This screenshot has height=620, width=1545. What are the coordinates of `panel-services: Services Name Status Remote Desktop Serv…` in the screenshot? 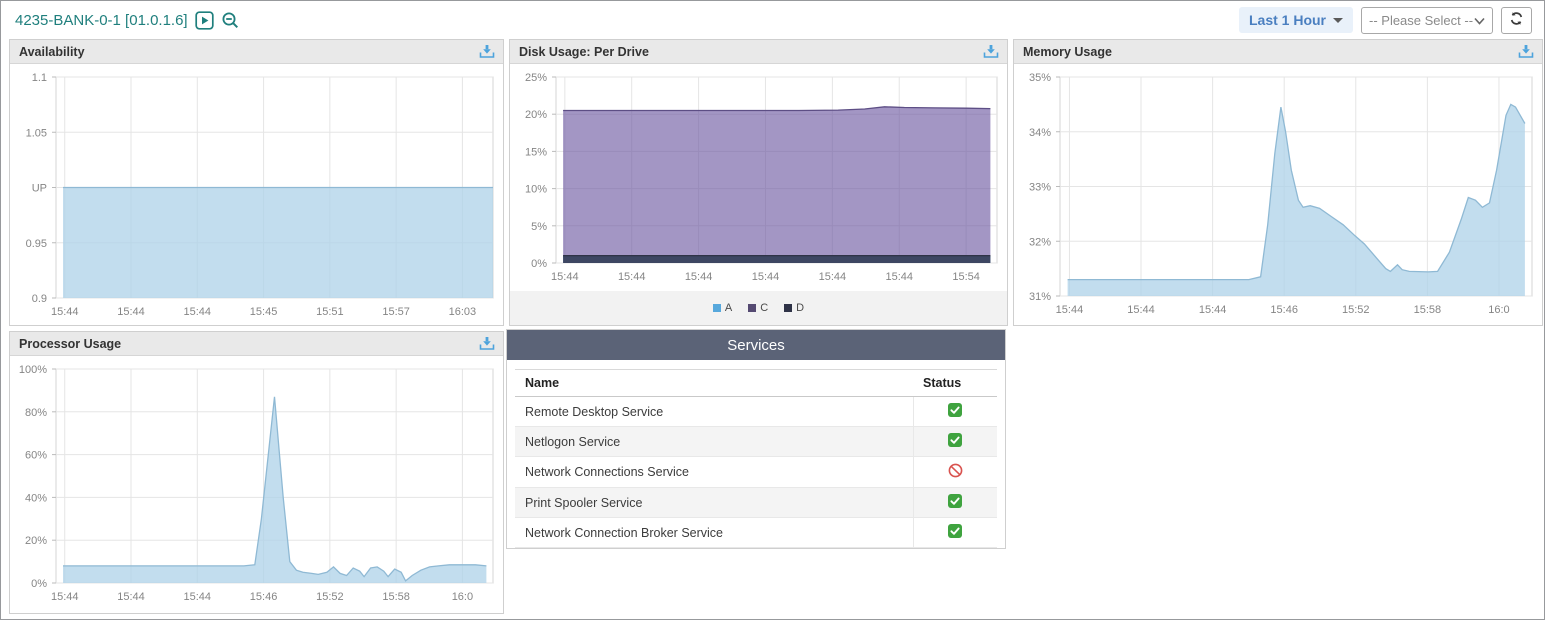 It's located at (756, 439).